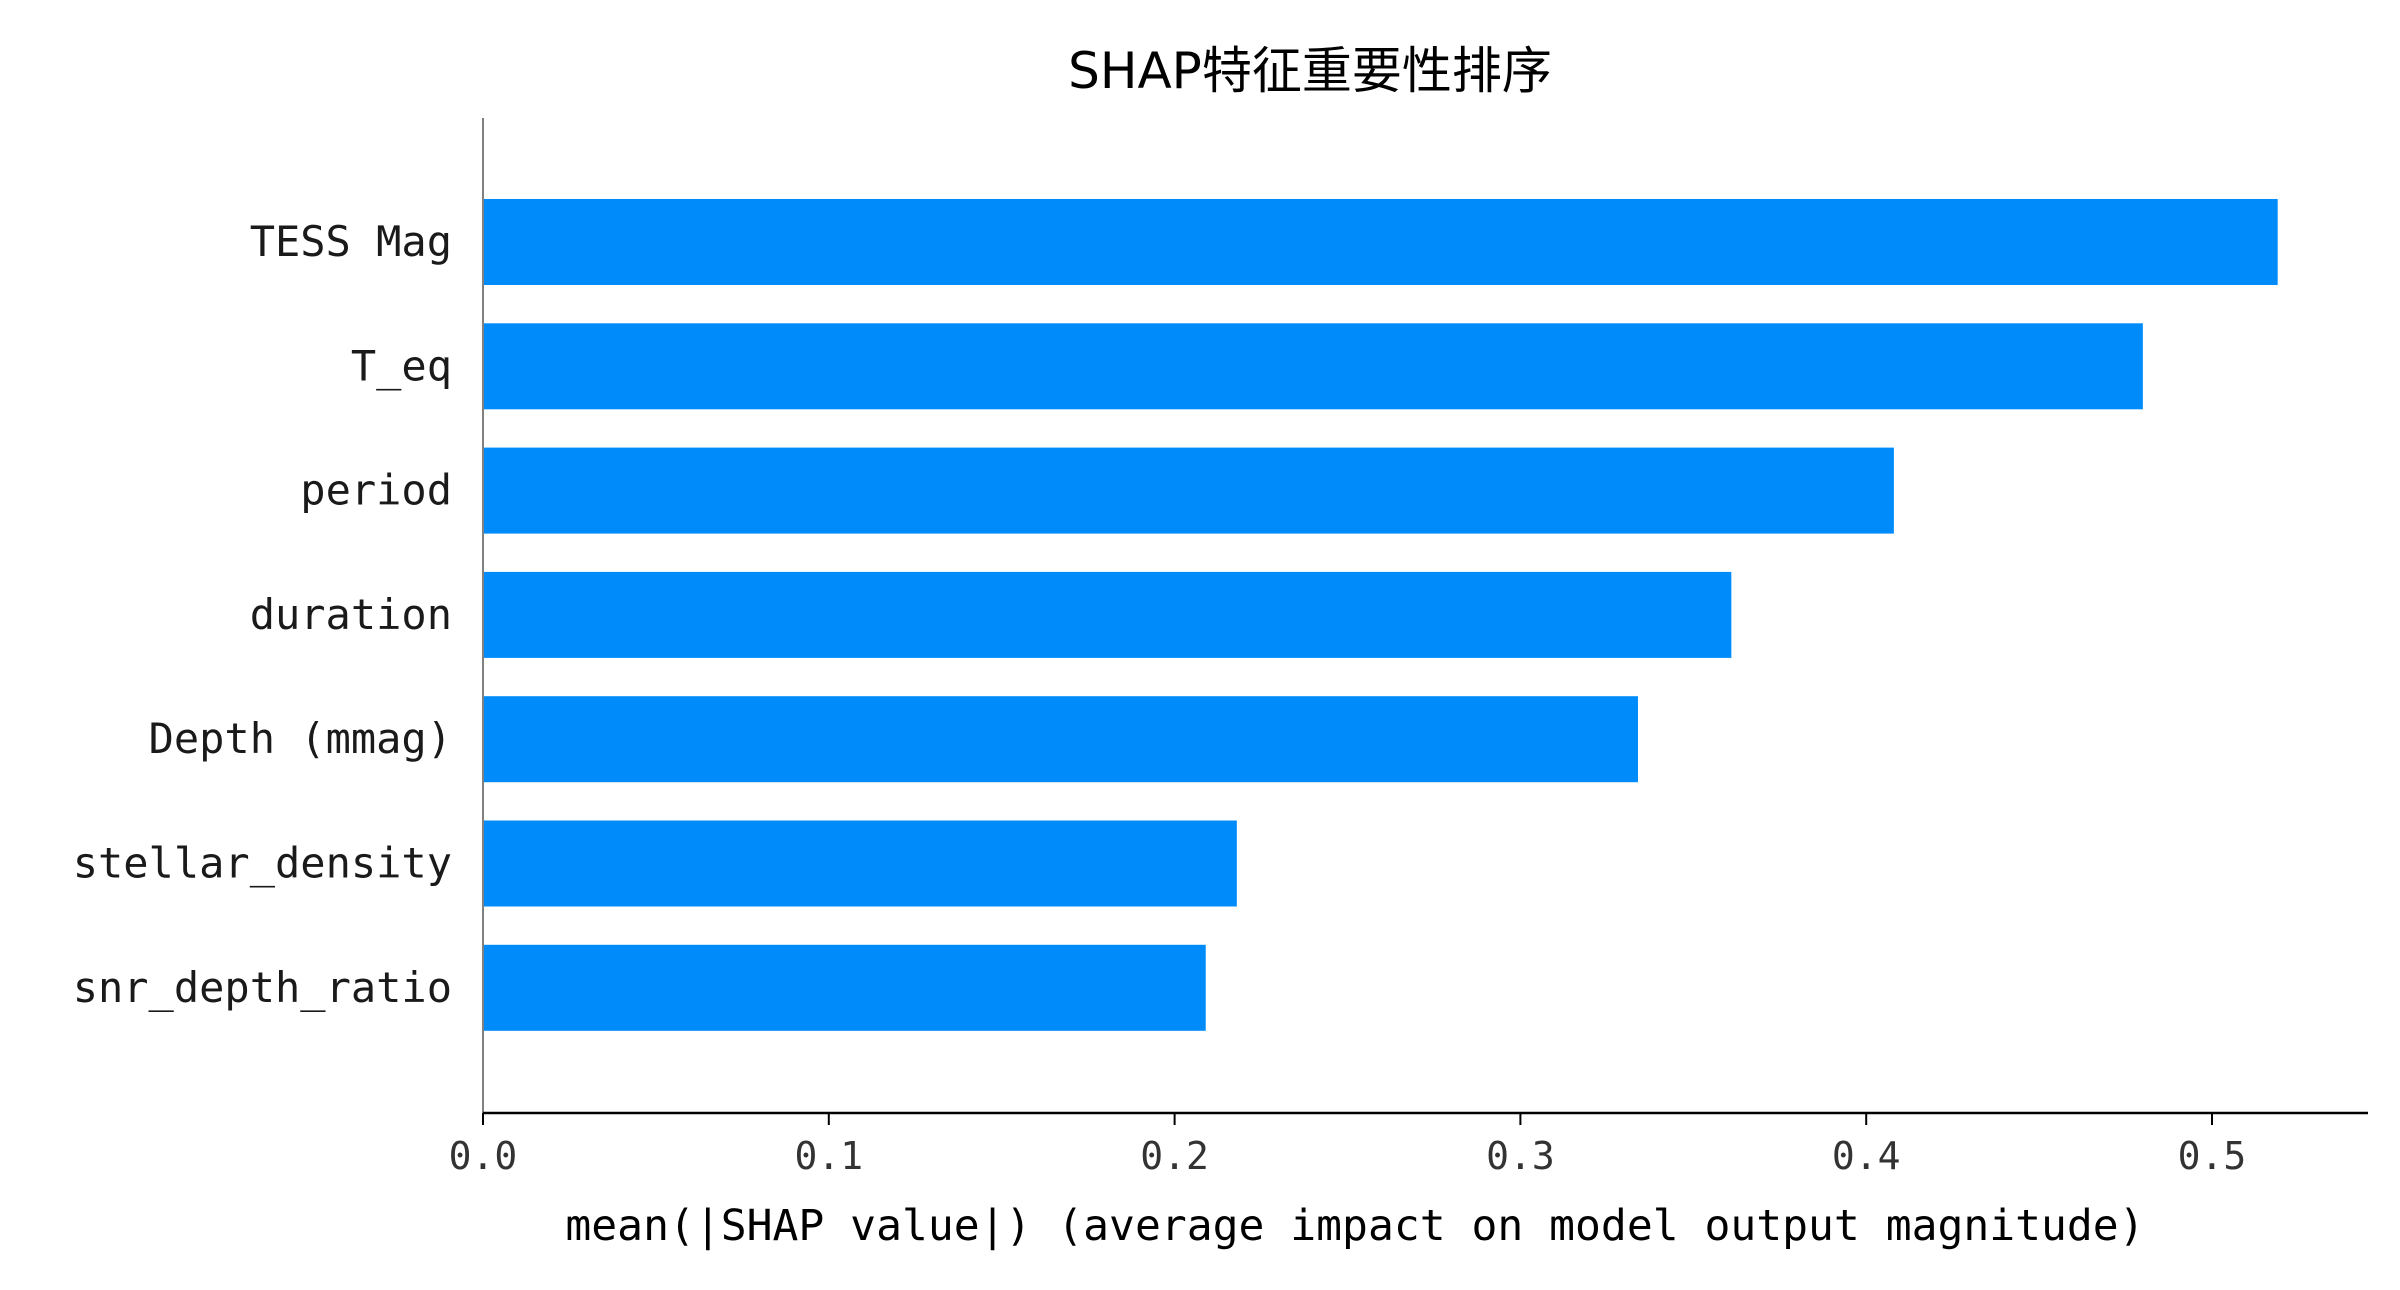 This screenshot has height=1290, width=2400. Describe the element at coordinates (351, 614) in the screenshot. I see `feature-label-3: duration` at that location.